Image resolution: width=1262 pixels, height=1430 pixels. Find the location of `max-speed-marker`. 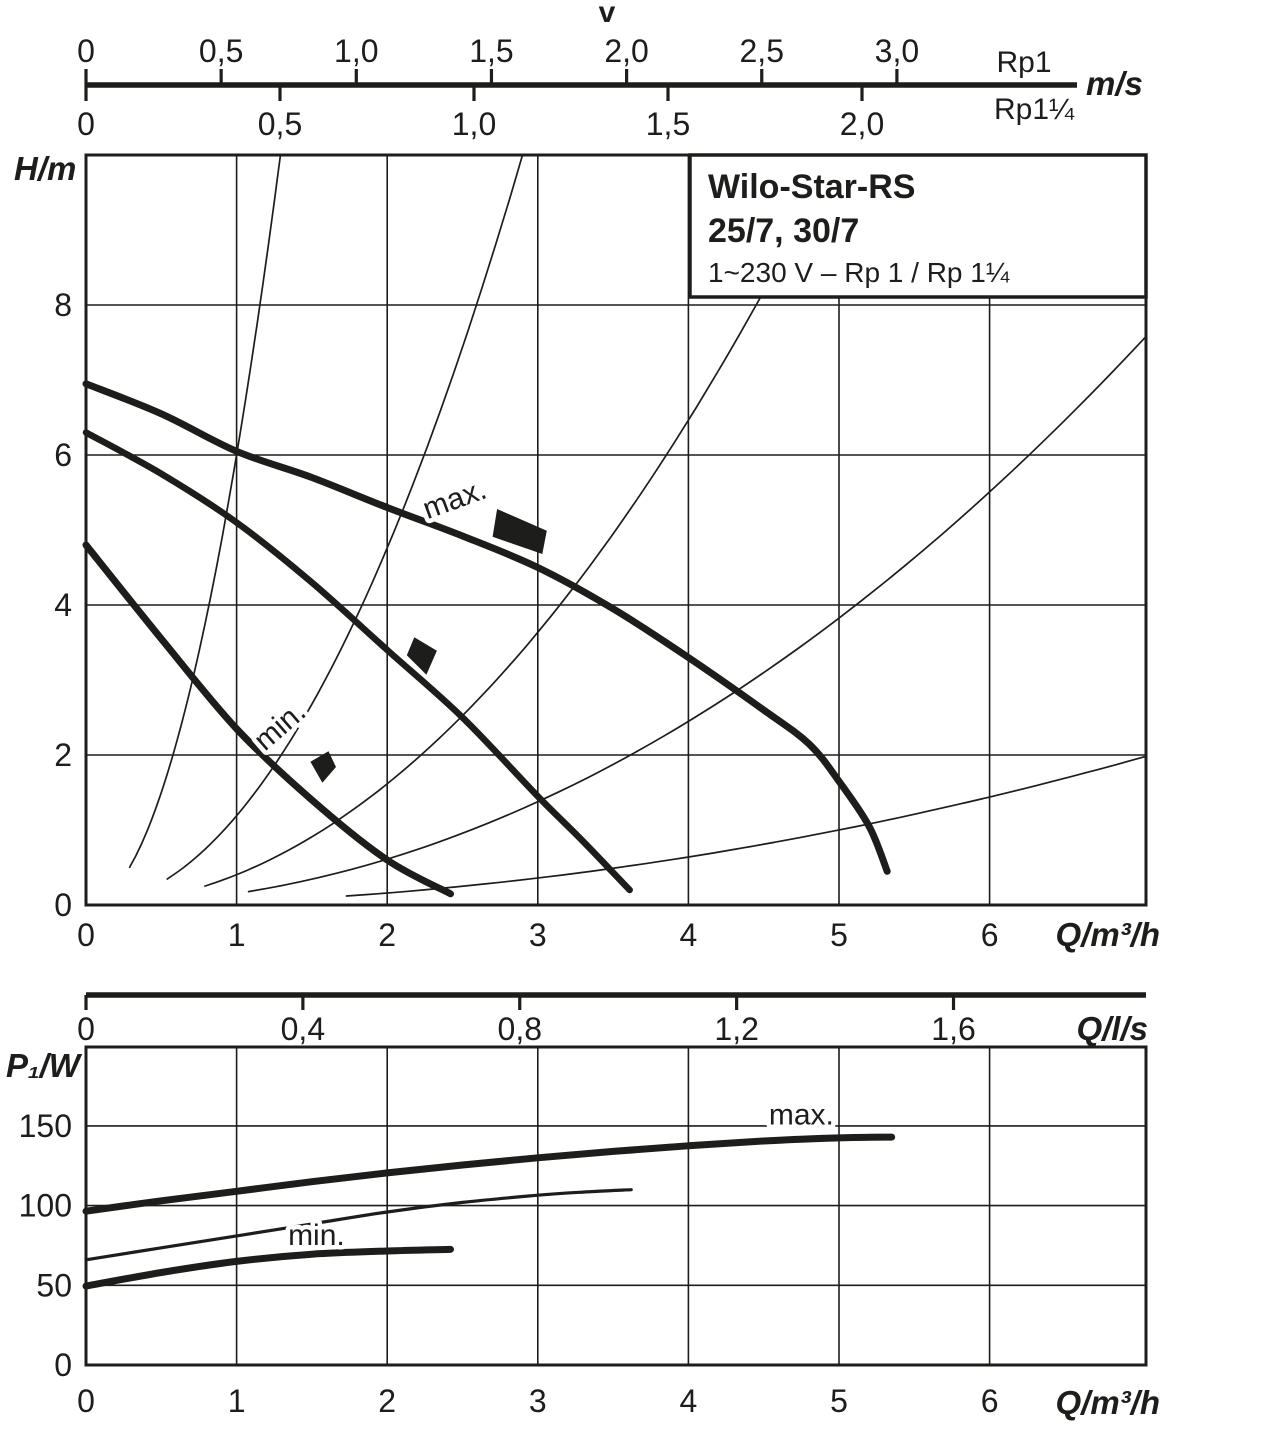

max-speed-marker is located at coordinates (519, 531).